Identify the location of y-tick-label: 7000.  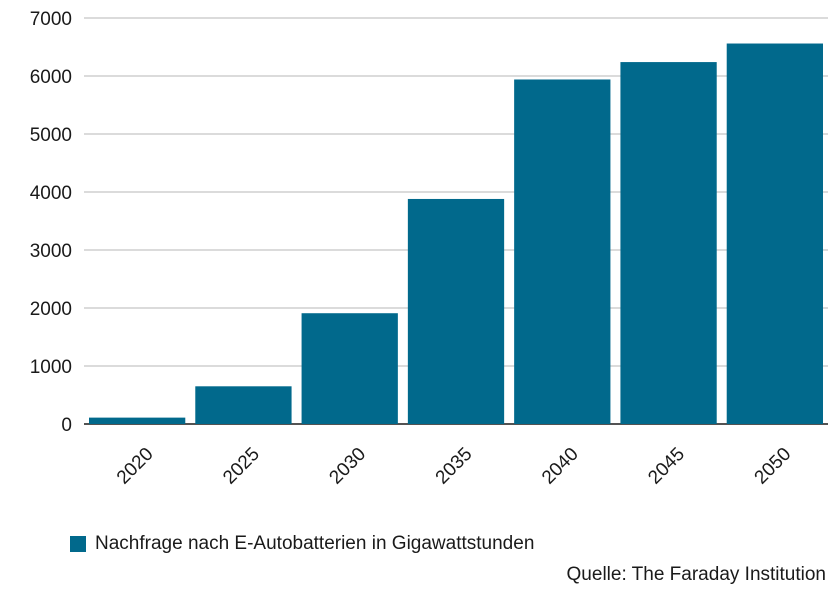
(51, 19).